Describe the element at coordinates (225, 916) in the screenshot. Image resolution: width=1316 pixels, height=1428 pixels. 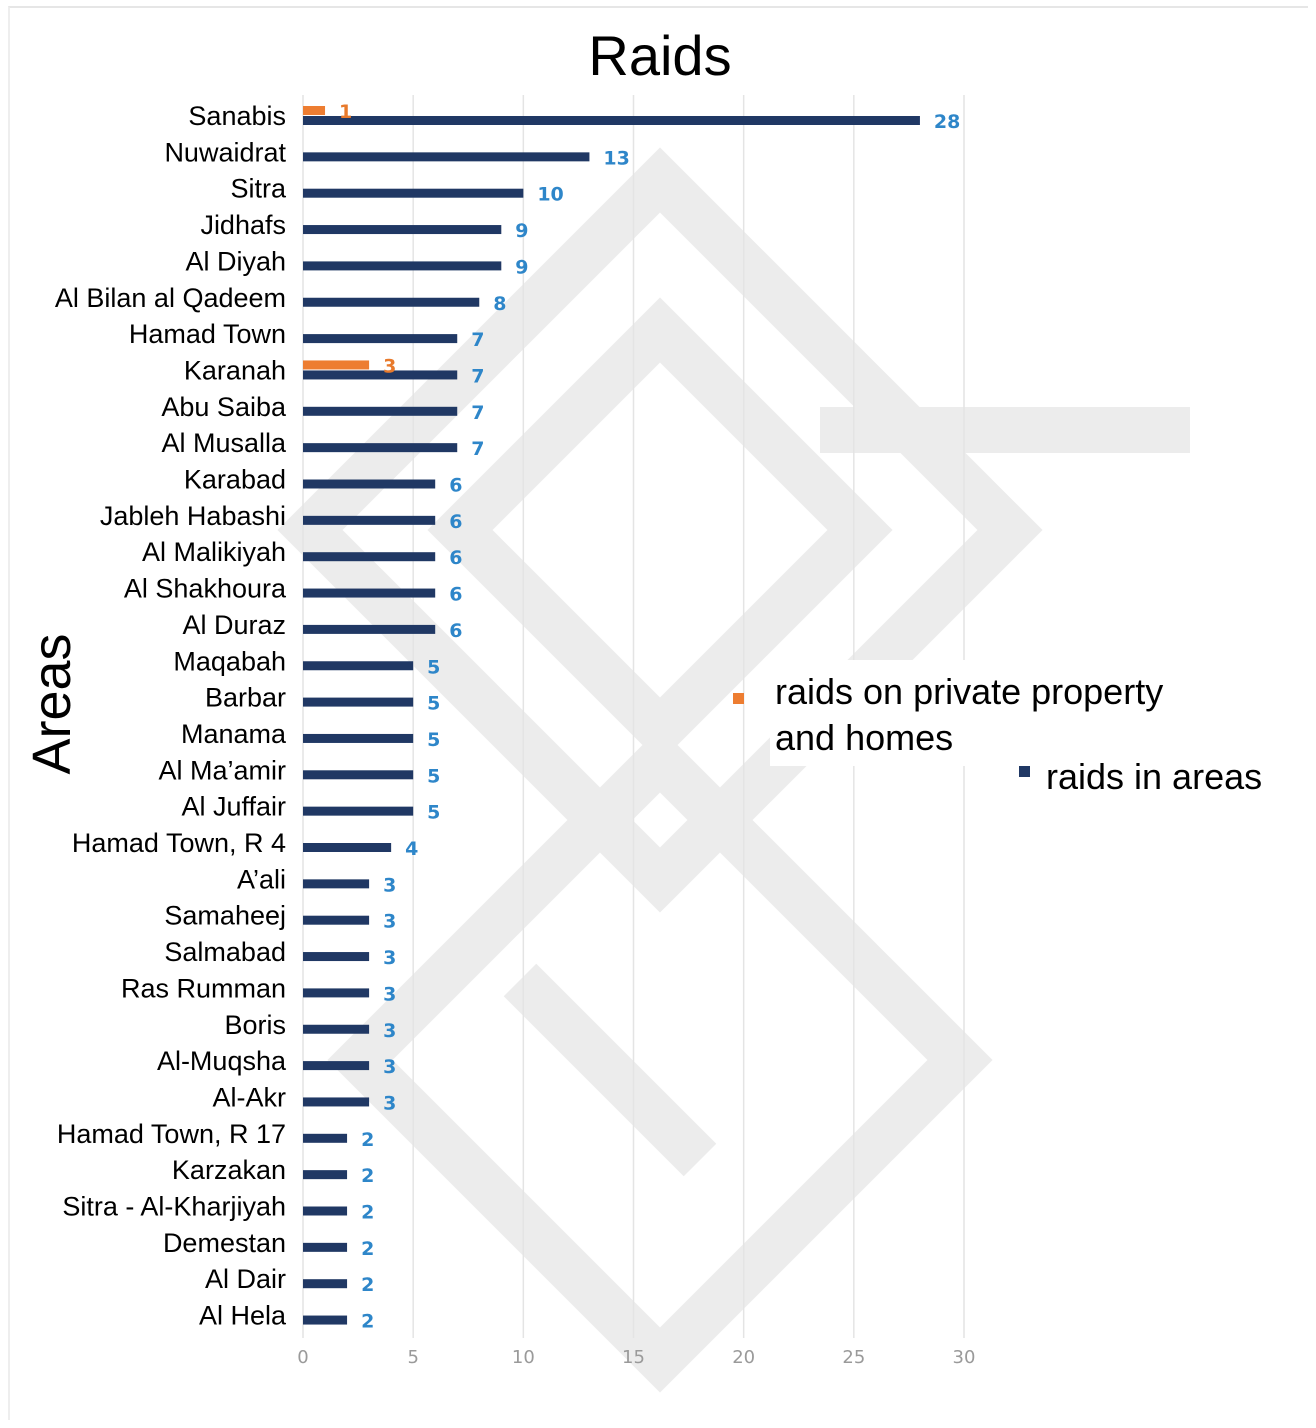
I see `category-label: Samaheej` at that location.